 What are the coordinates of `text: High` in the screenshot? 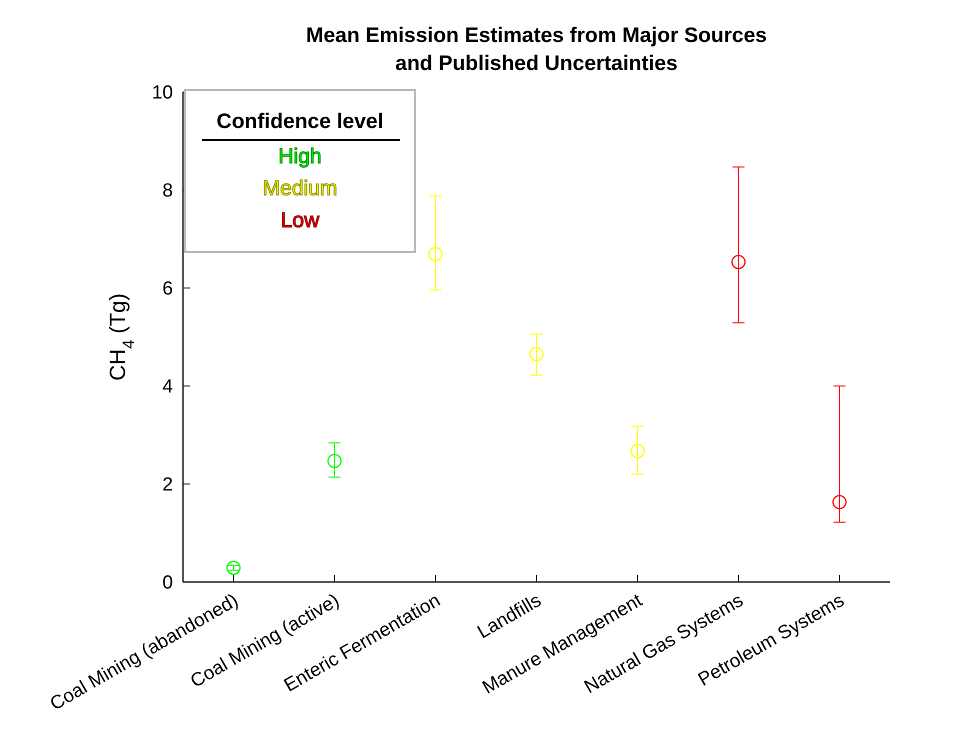 It's located at (300, 156).